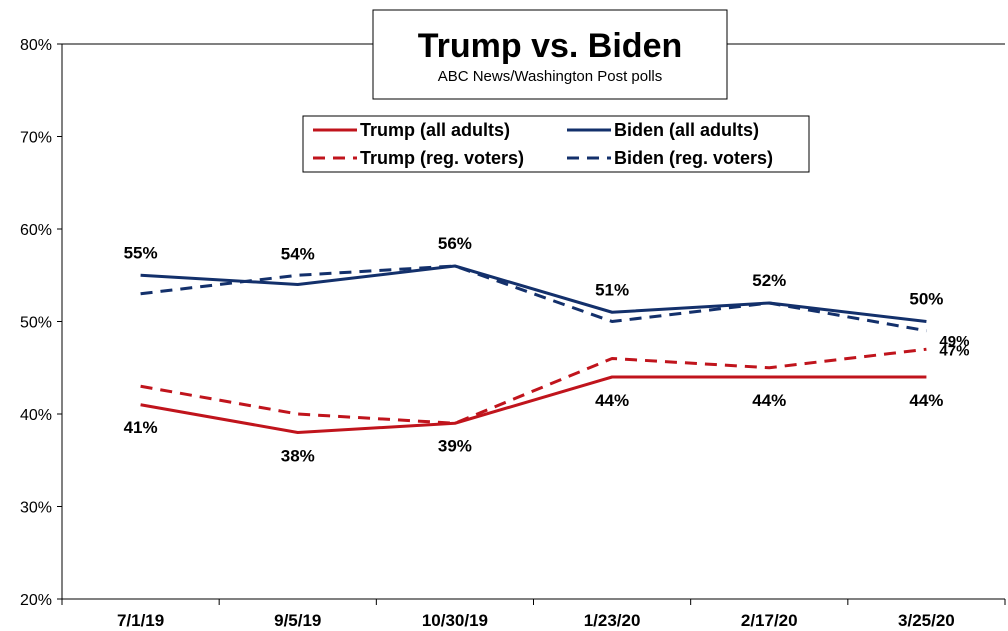 This screenshot has width=1008, height=631. I want to click on series-line-trump-reg-voters, so click(533, 386).